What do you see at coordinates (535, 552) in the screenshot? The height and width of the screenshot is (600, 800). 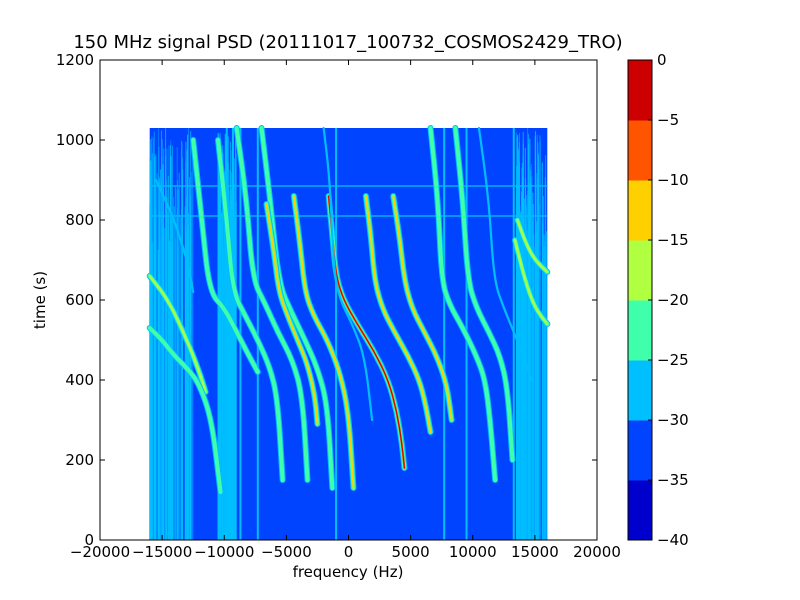 I see `x-tick-label: 15000` at bounding box center [535, 552].